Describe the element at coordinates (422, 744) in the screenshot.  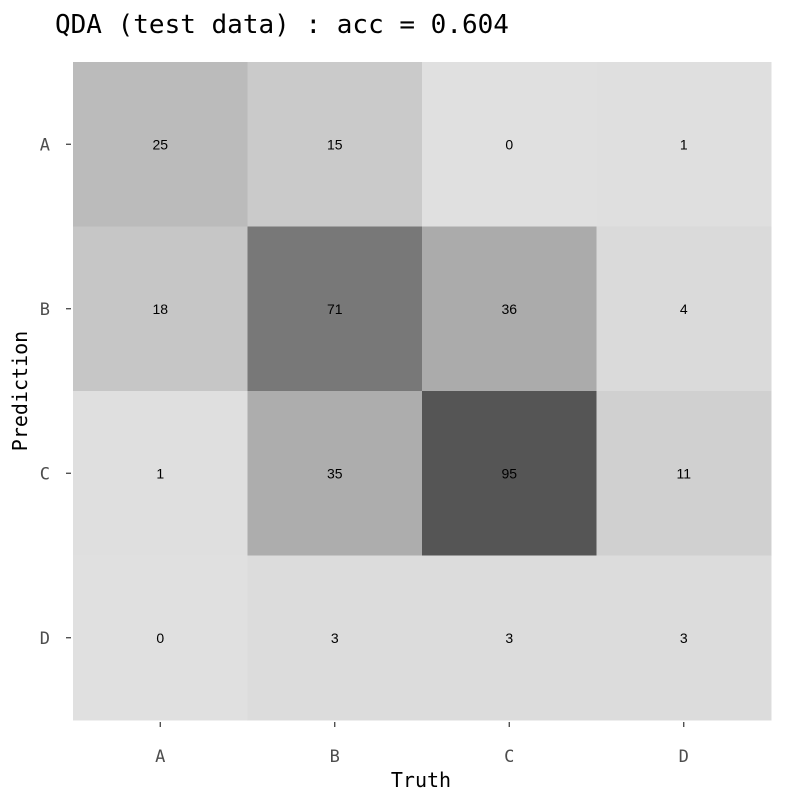
I see `x-axis: A B C D` at that location.